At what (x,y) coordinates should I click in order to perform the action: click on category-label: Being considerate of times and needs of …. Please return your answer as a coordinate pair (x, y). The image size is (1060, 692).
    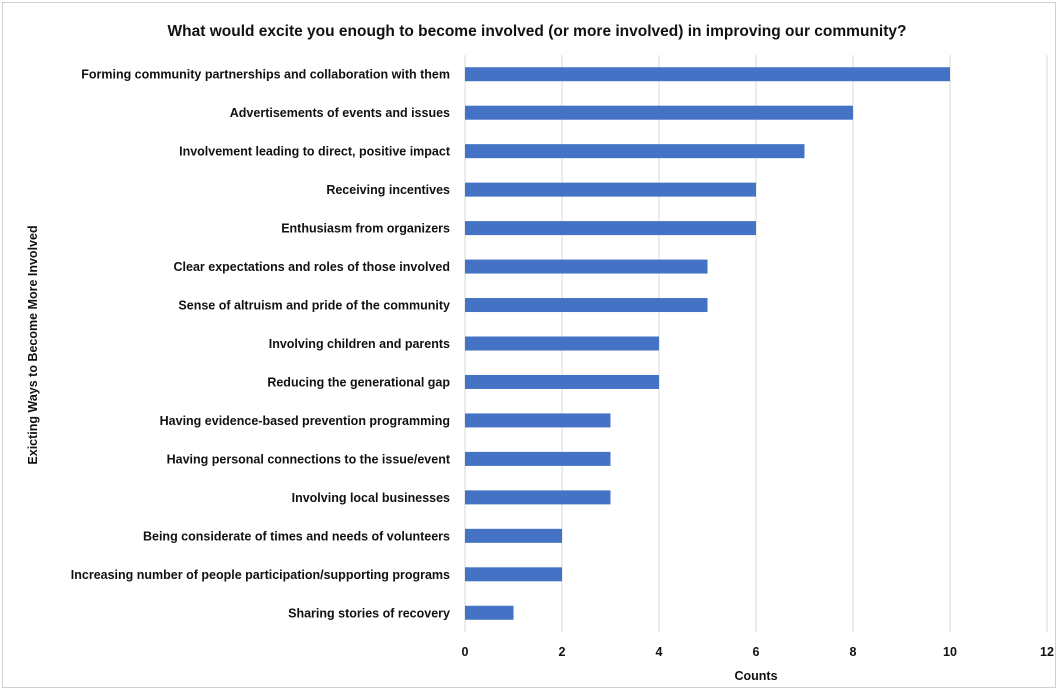
    Looking at the image, I should click on (296, 536).